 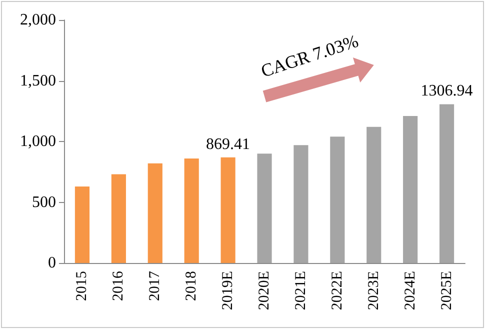 What do you see at coordinates (38, 141) in the screenshot?
I see `y-tick-label: 1,000` at bounding box center [38, 141].